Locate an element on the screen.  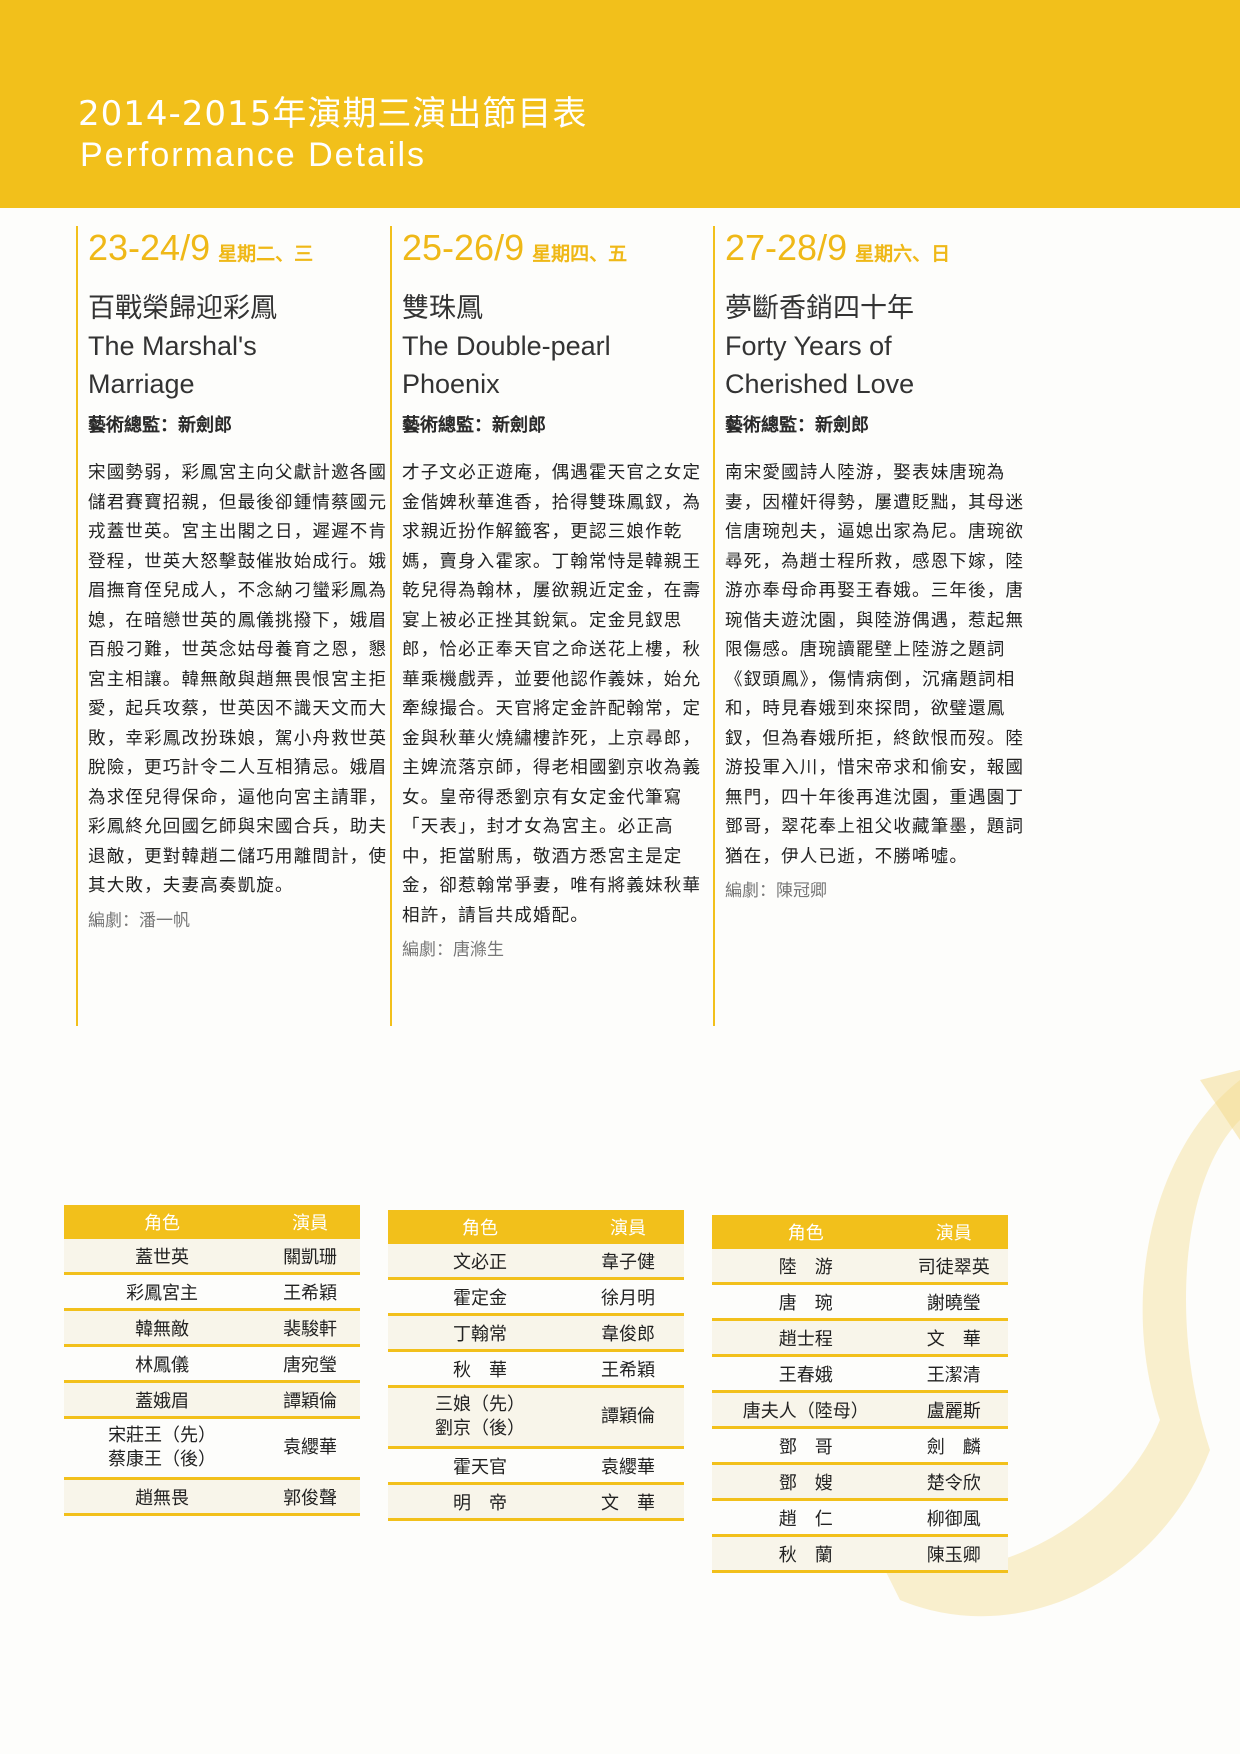
role-cell: 三娘（先） 劉京（後） is located at coordinates (480, 1417).